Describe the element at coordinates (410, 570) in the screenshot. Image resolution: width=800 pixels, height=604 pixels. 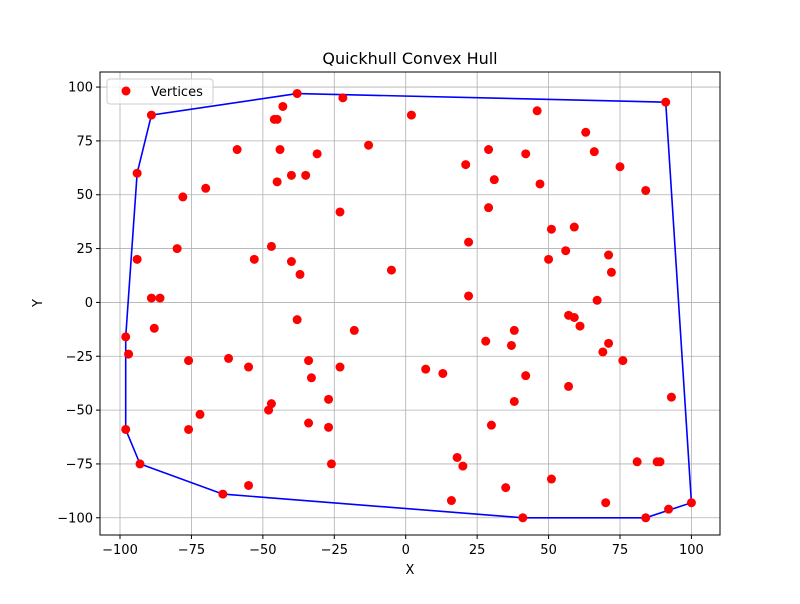
I see `x-axis-label: X` at that location.